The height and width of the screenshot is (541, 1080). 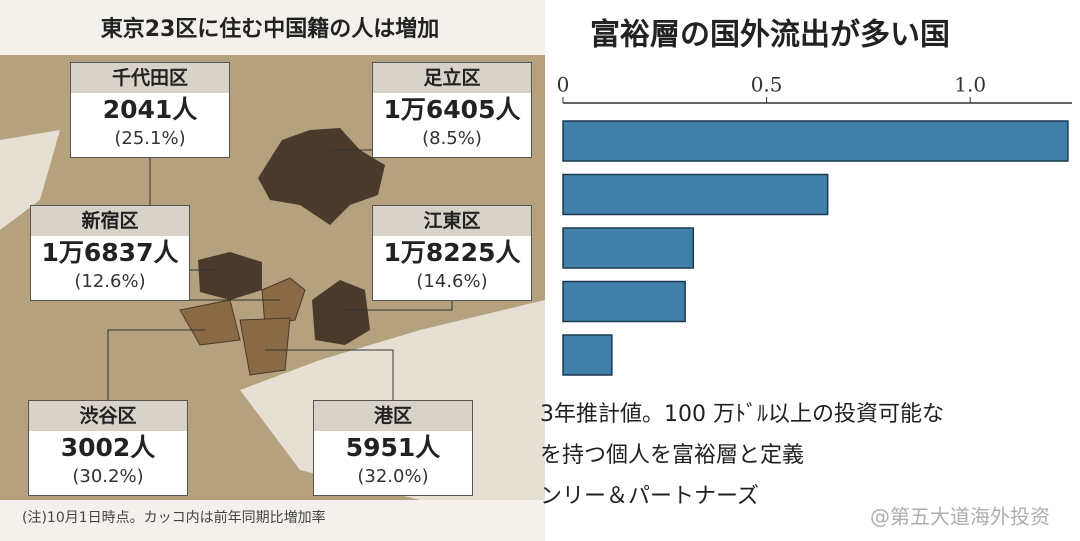 What do you see at coordinates (452, 221) in the screenshot?
I see `district-name: 江東区` at bounding box center [452, 221].